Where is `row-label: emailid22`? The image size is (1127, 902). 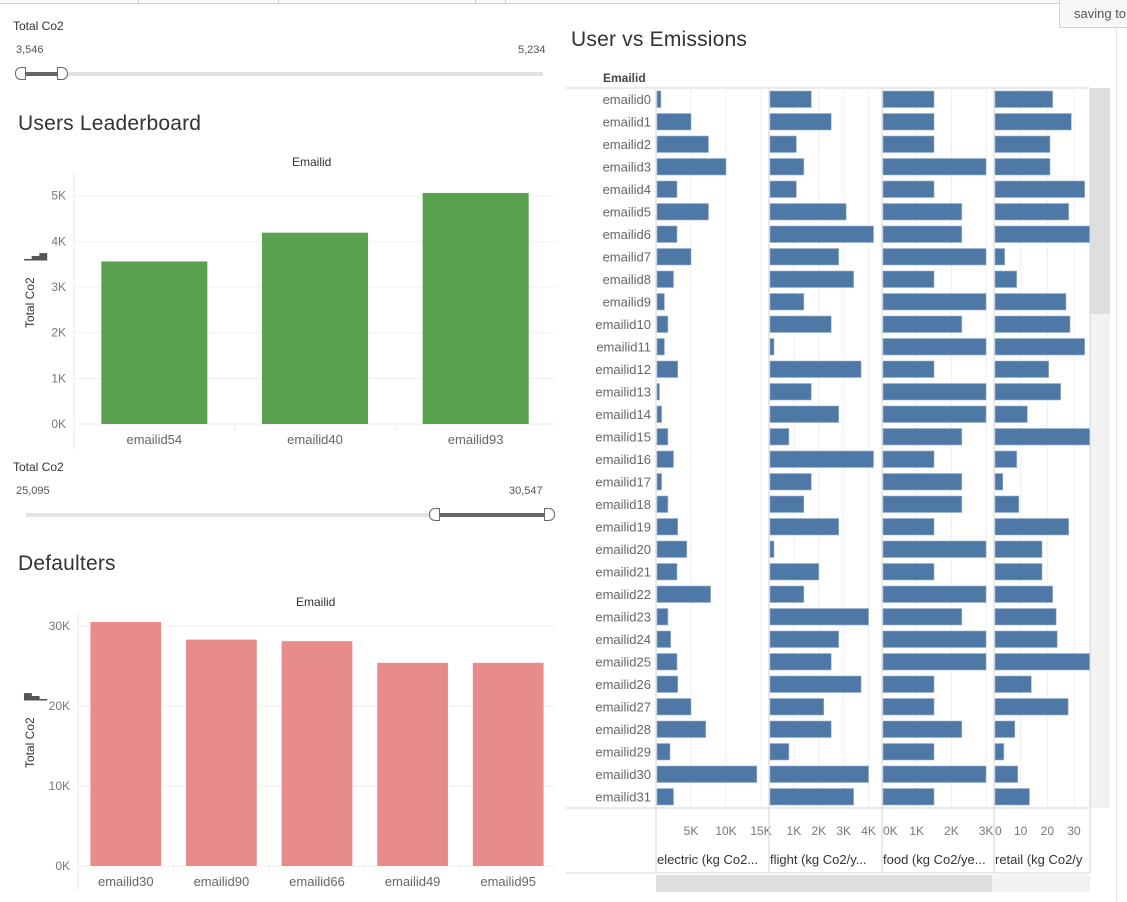
row-label: emailid22 is located at coordinates (623, 594).